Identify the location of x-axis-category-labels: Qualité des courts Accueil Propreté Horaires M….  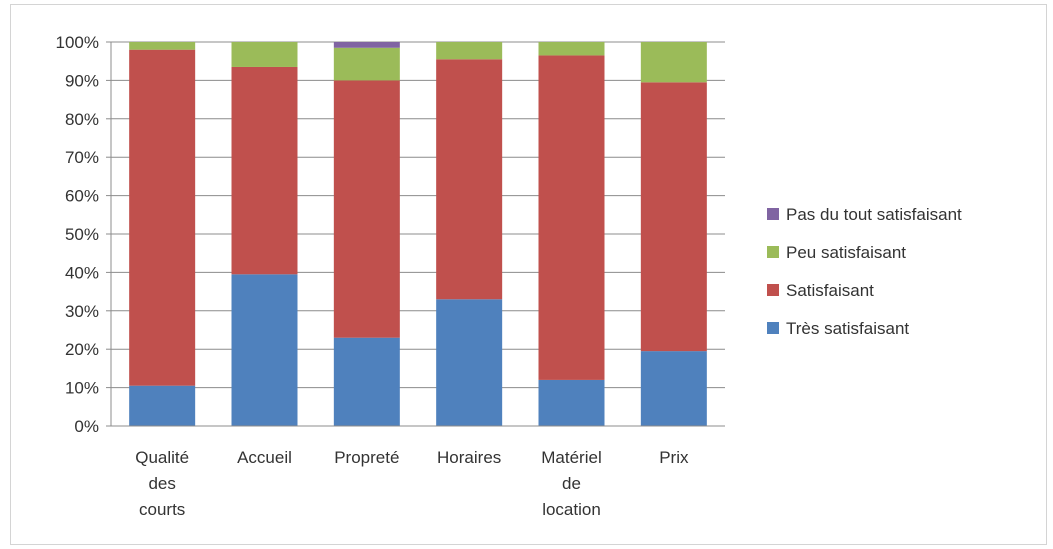
(412, 483).